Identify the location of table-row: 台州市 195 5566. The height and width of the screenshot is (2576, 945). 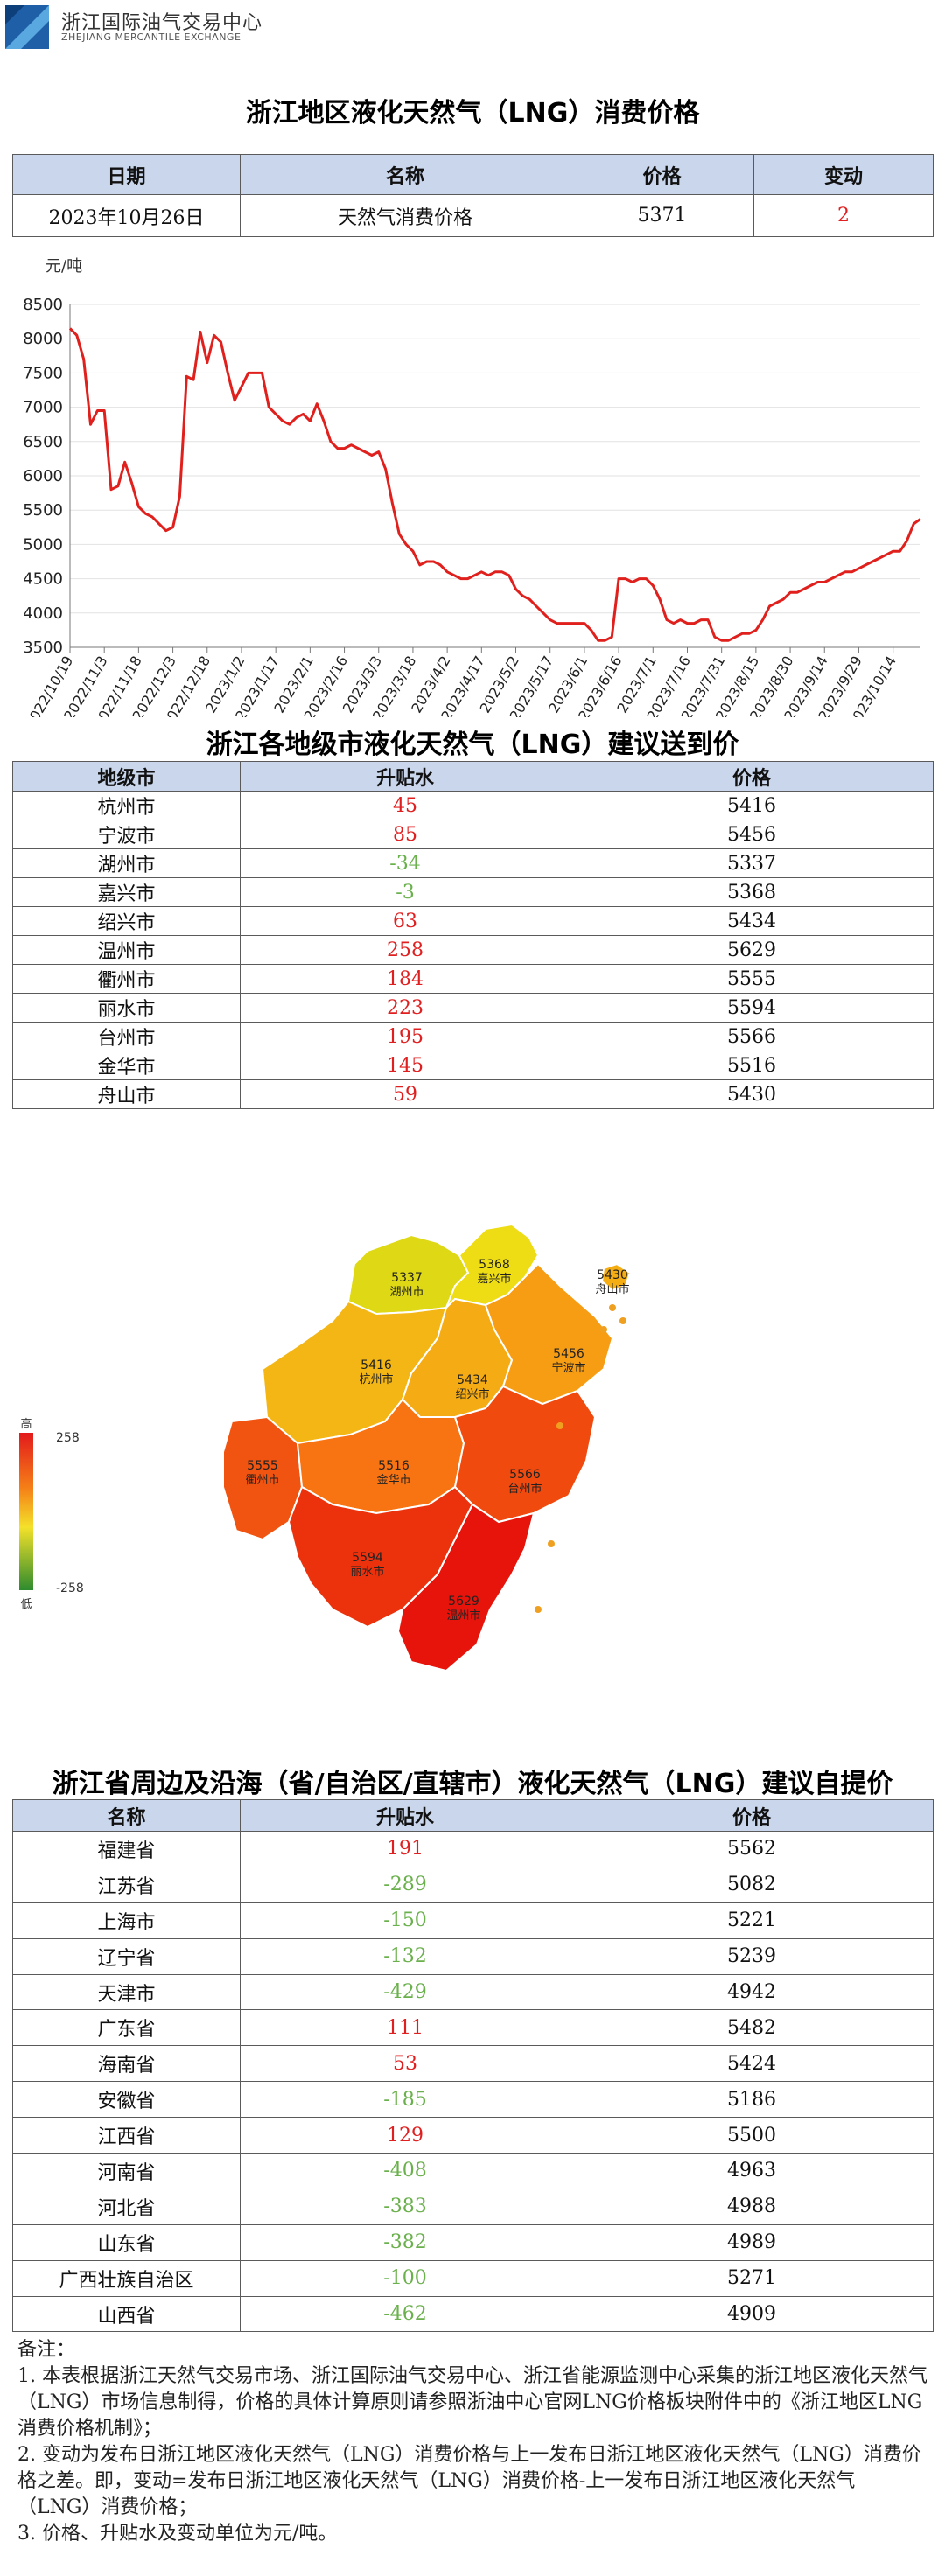
(473, 1036).